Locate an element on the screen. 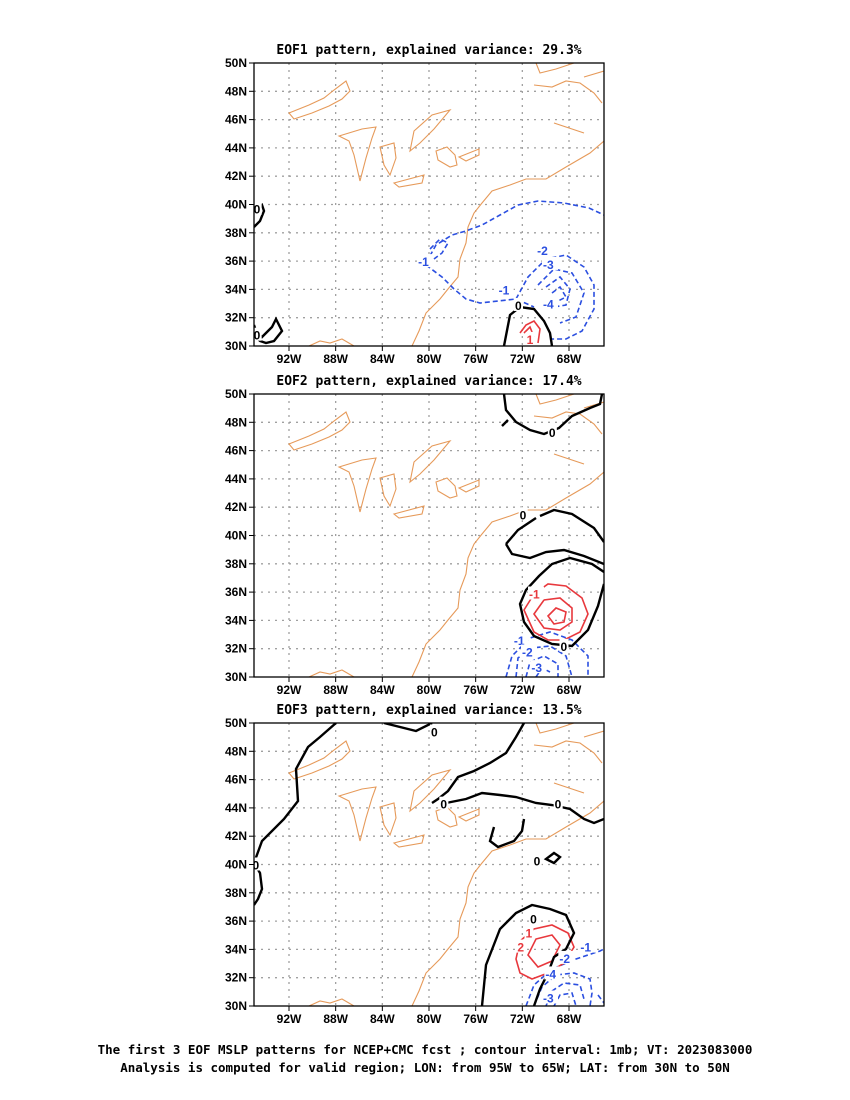  map-layer: 0 0 0 -1 -1 -2-3 -4 1 is located at coordinates (429, 205).